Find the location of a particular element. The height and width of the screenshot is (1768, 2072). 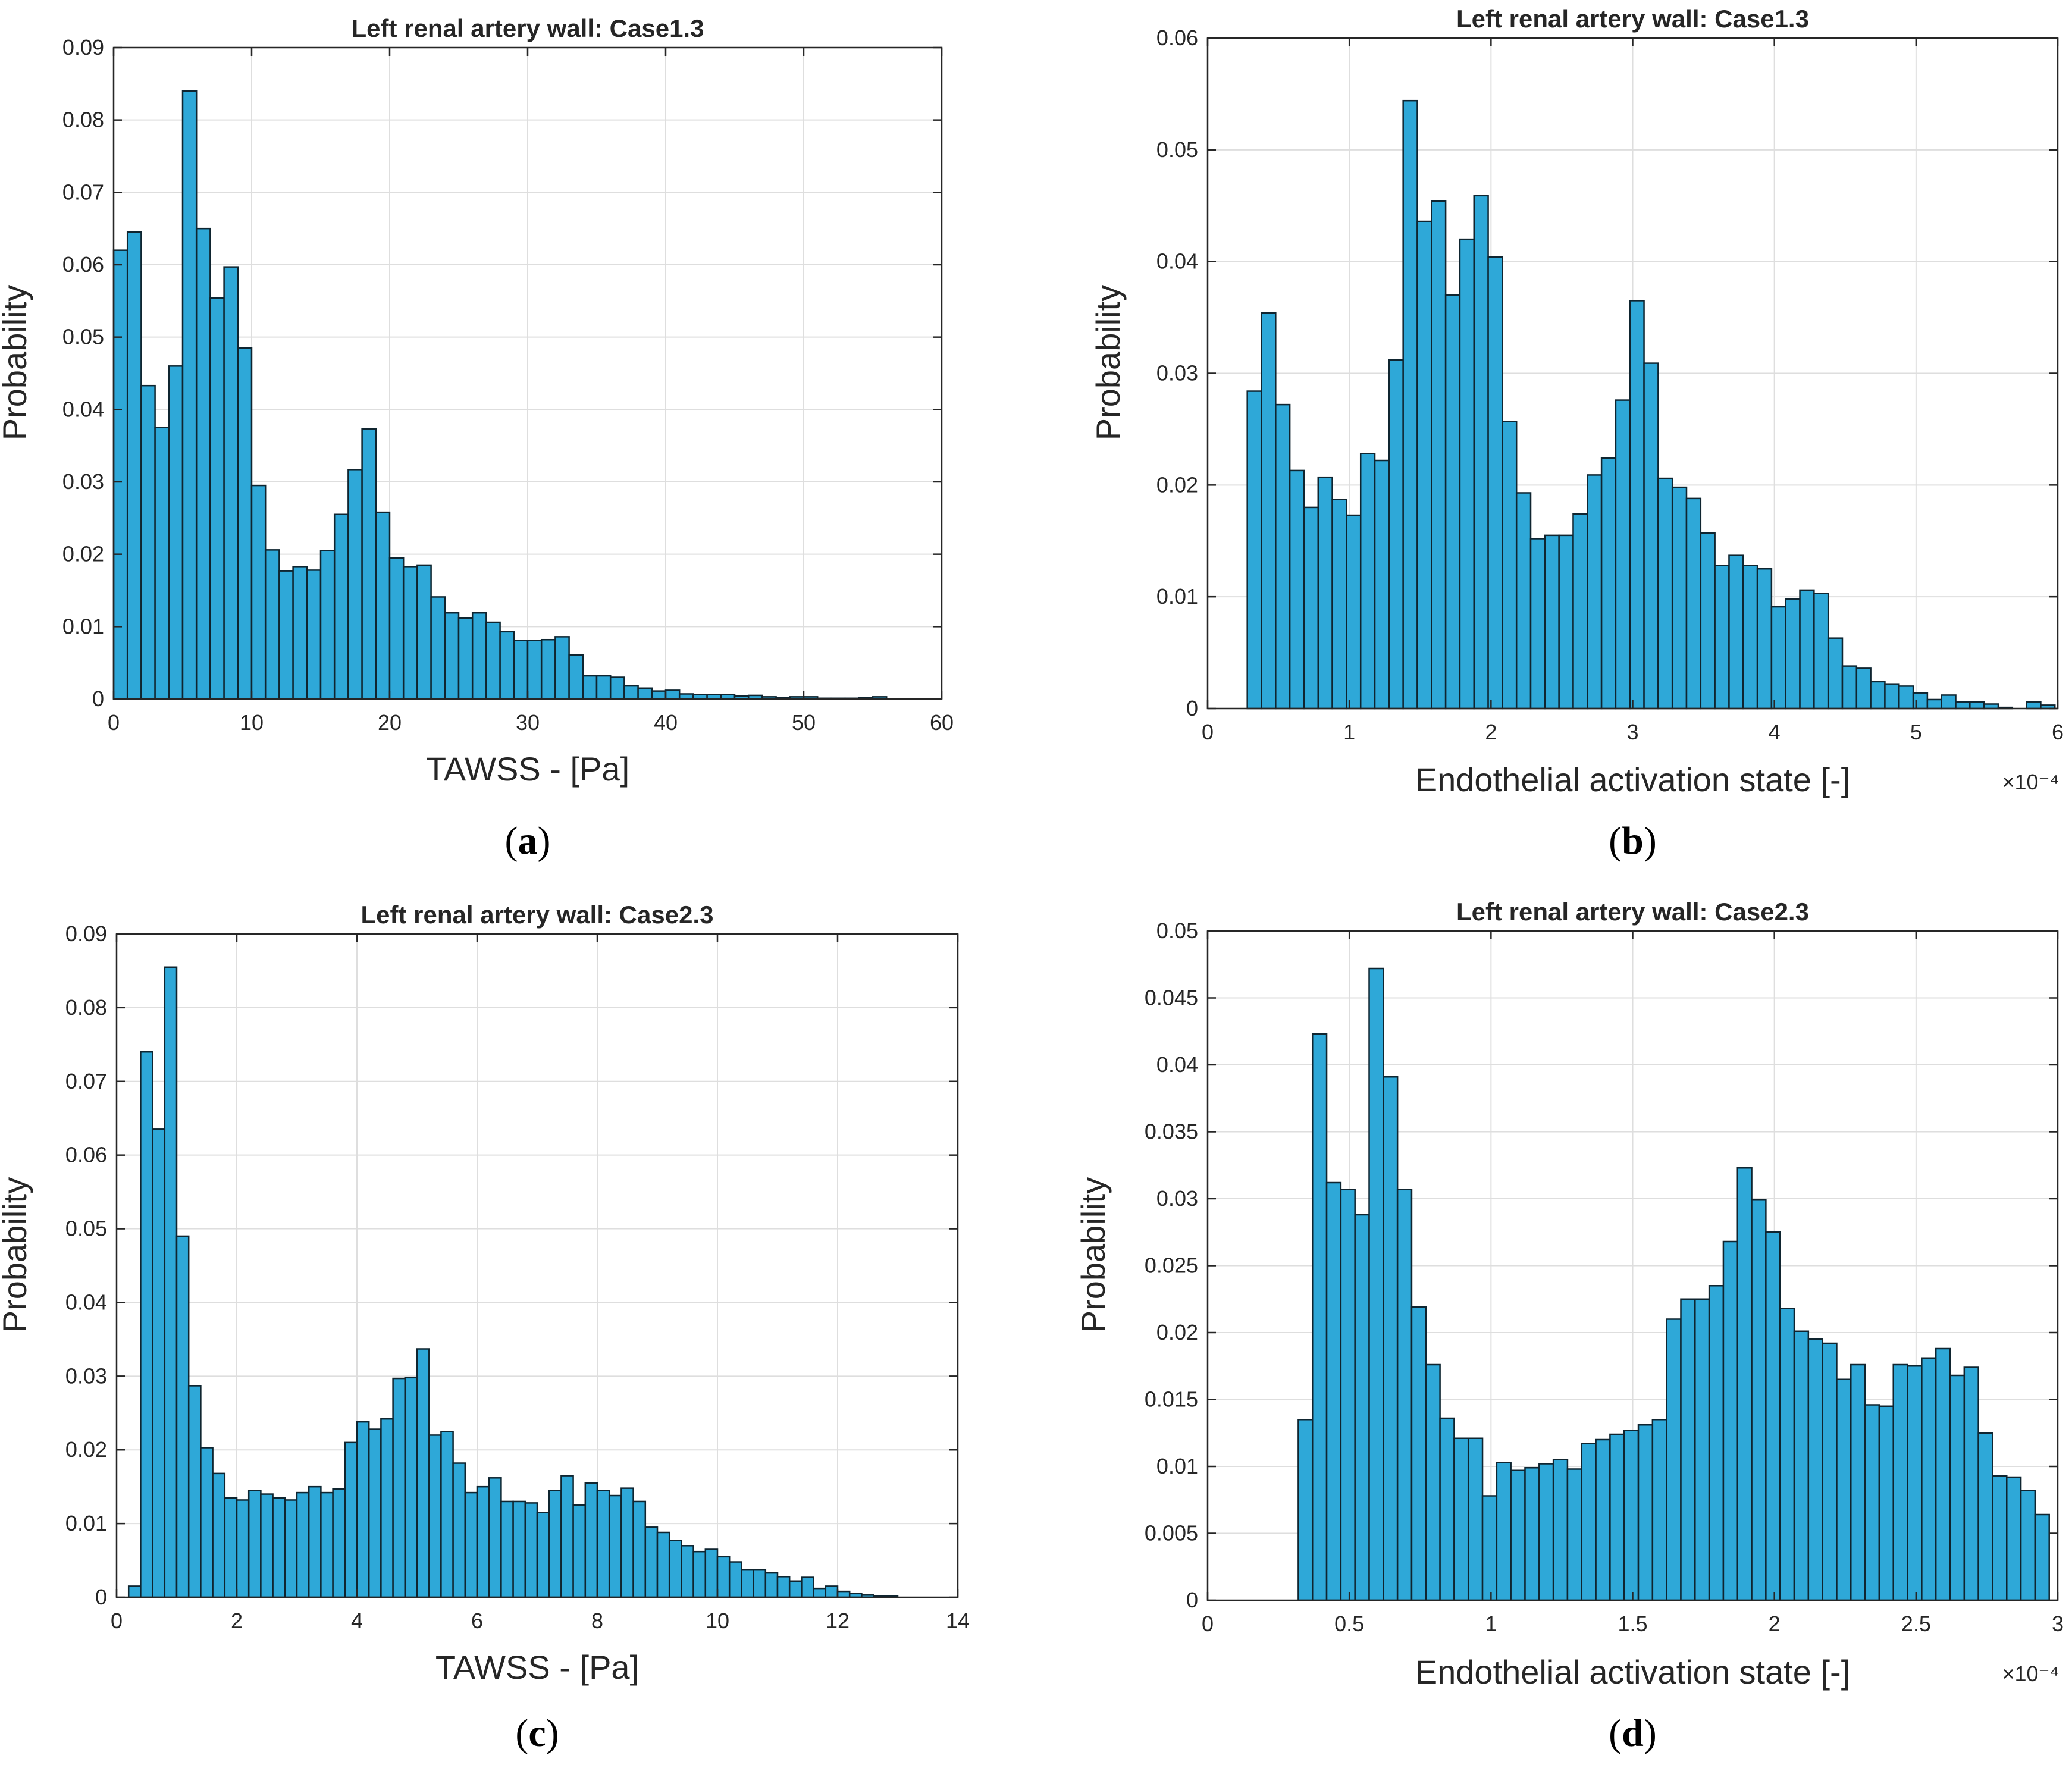

caption-letter: c is located at coordinates (537, 1733).